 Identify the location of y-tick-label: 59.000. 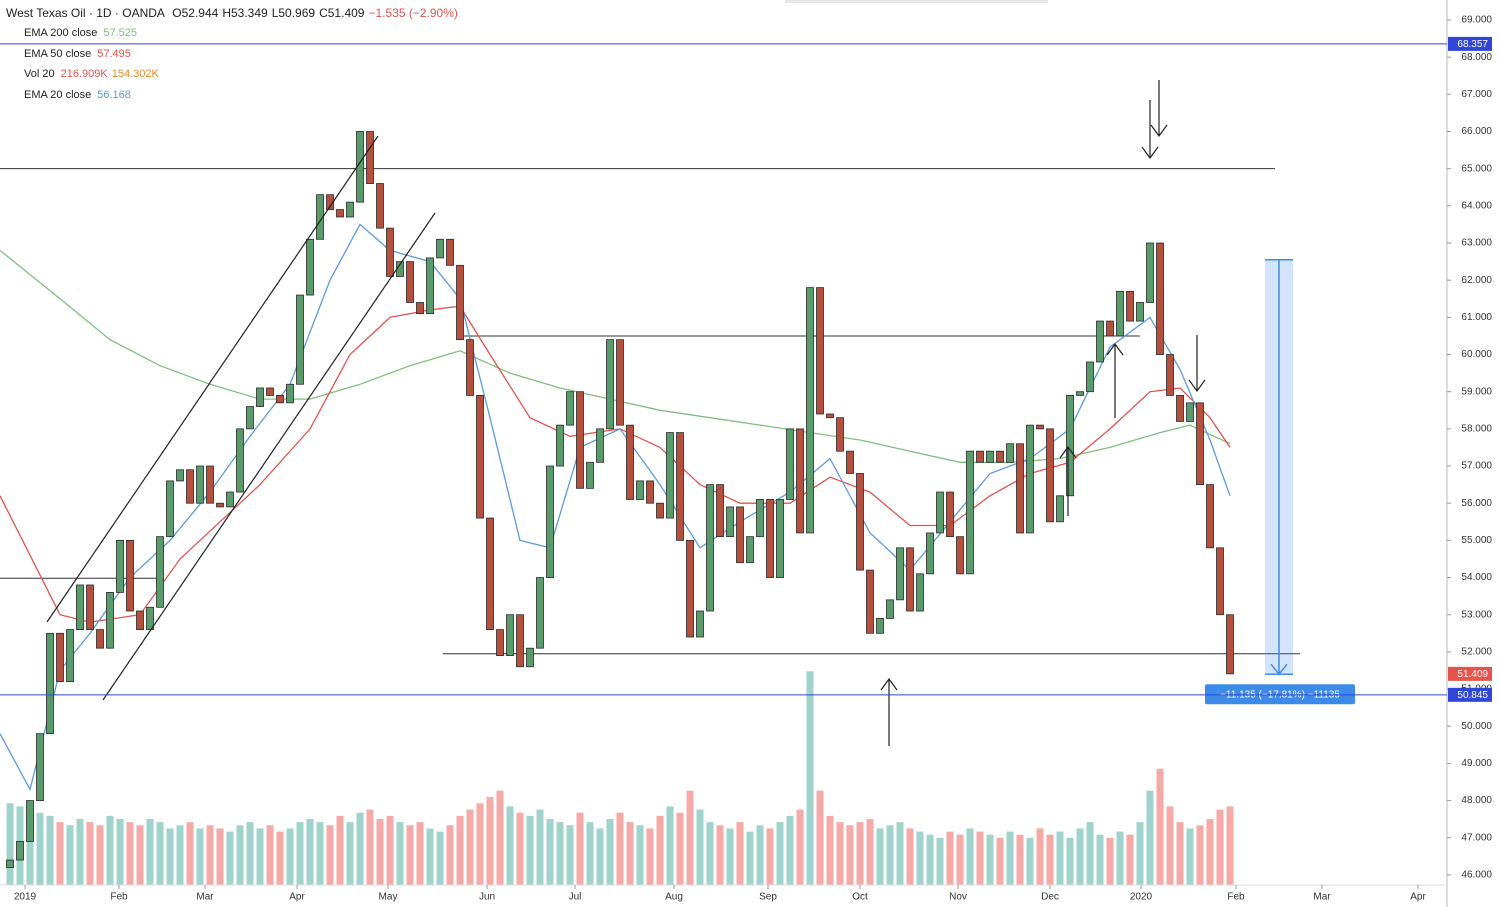
(1476, 391).